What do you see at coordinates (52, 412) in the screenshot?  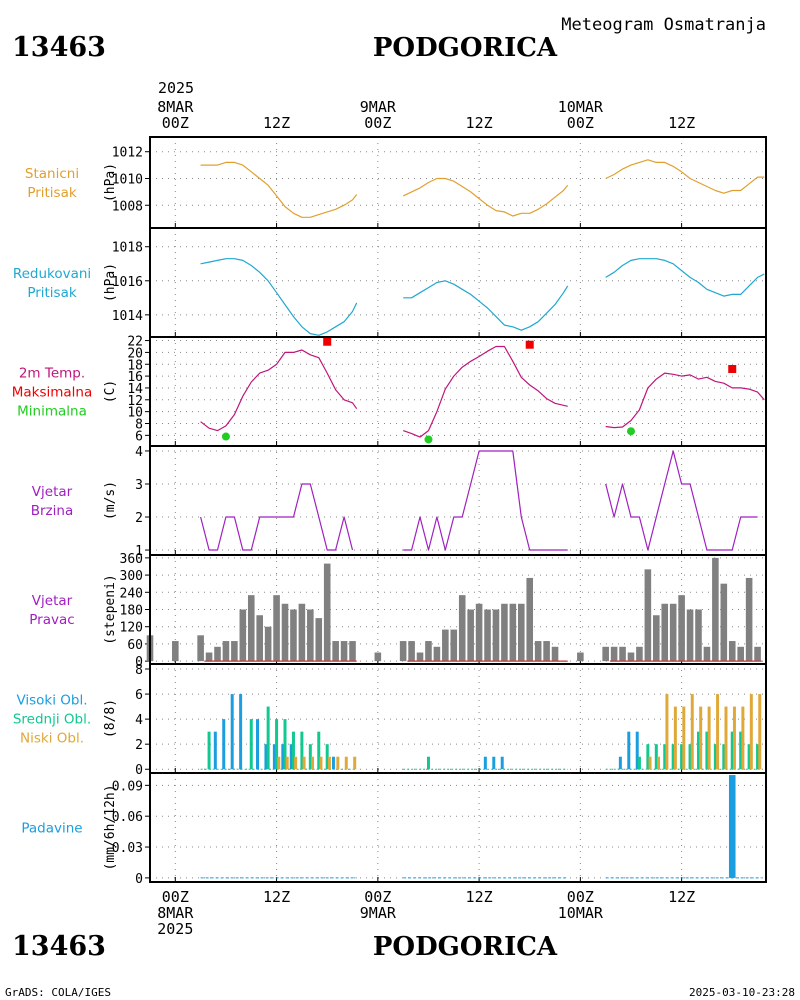 I see `panel-label-temperature: Minimalna` at bounding box center [52, 412].